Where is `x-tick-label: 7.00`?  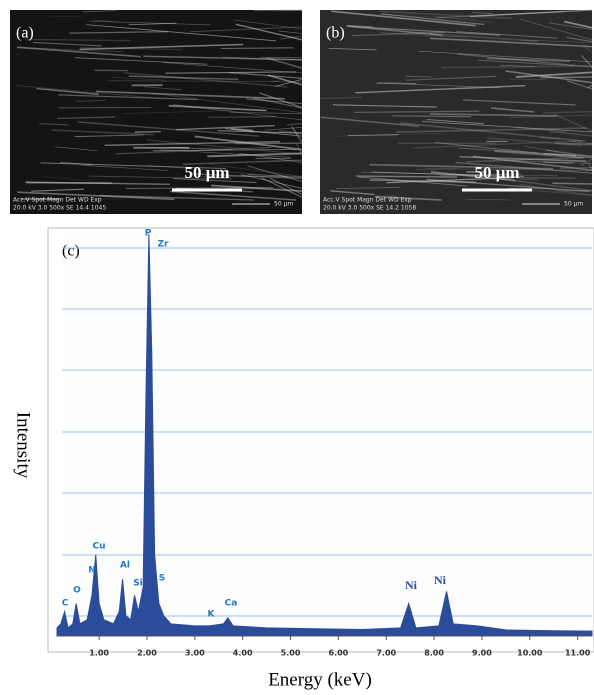
x-tick-label: 7.00 is located at coordinates (386, 653).